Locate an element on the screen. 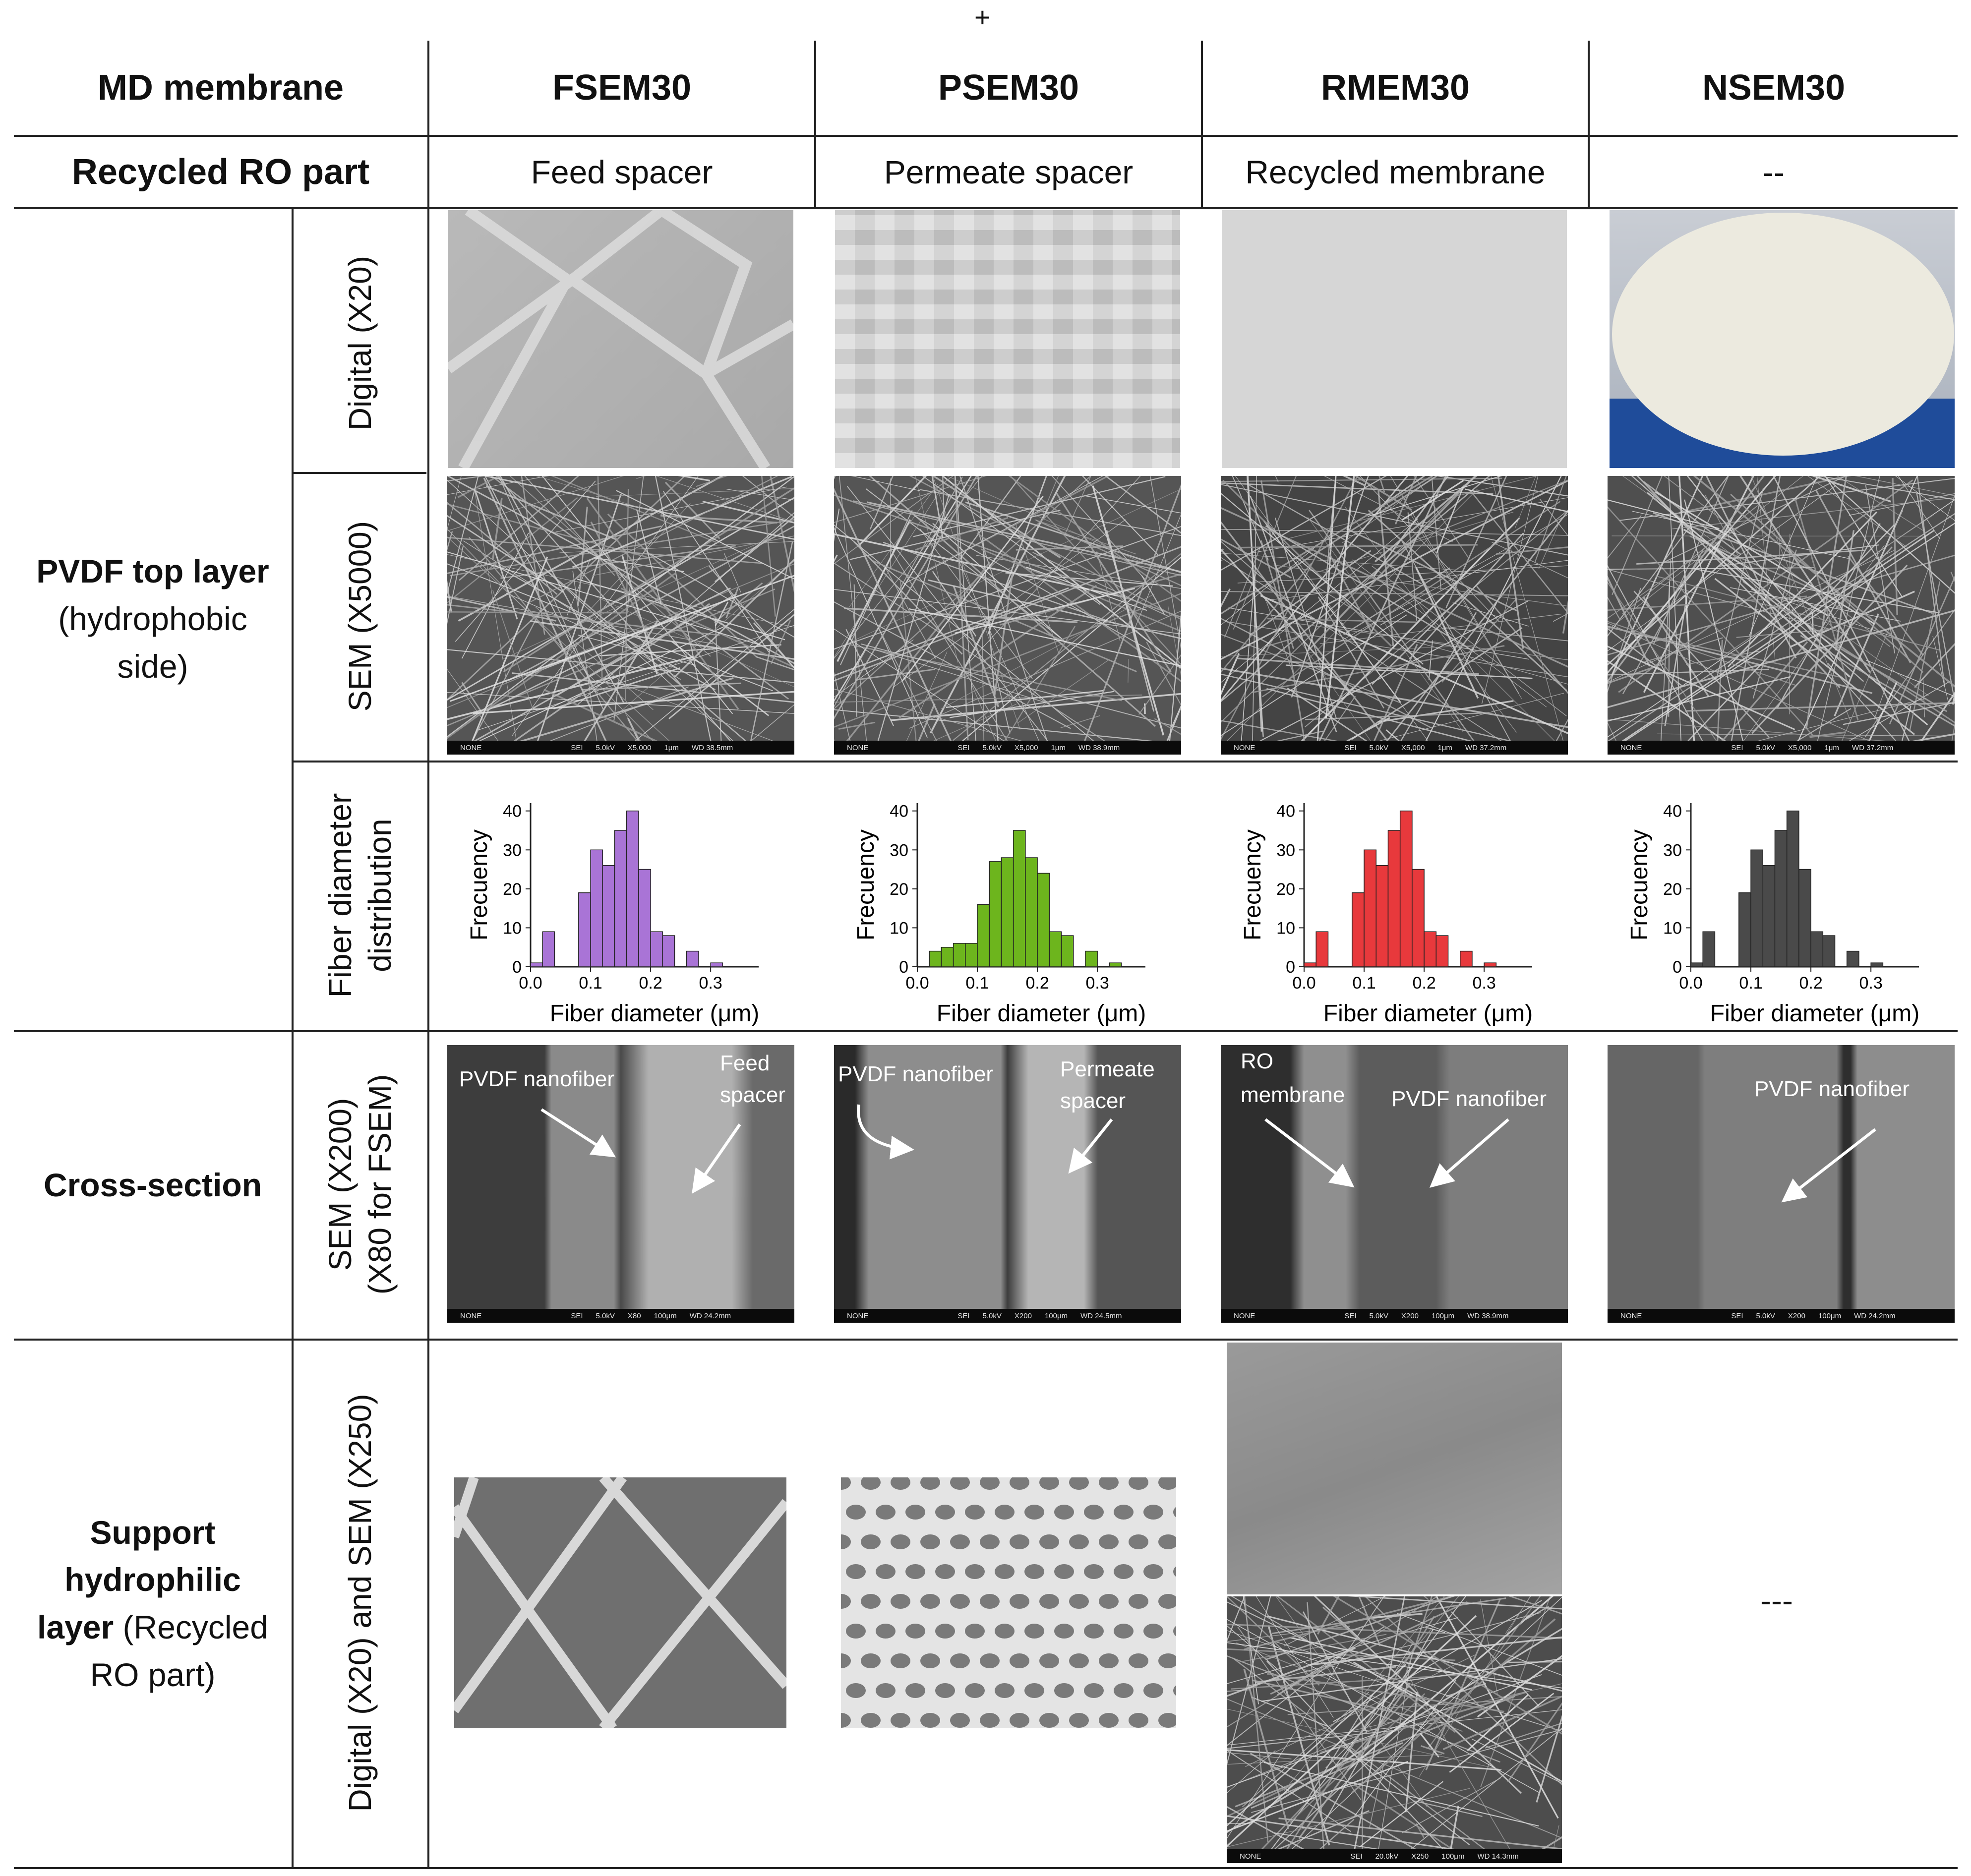 The height and width of the screenshot is (1876, 1971). sem-info-bar: NONE SEI 5.0kV X5,000 1μm WD 37.2mm is located at coordinates (1782, 748).